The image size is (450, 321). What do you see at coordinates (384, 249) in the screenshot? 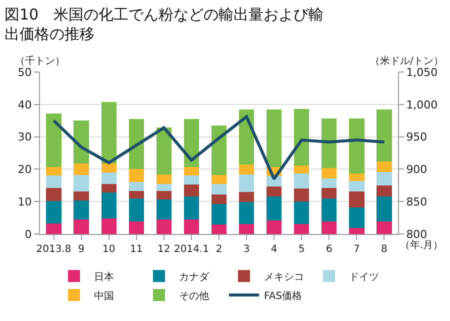
I see `x-tick-label: 8` at bounding box center [384, 249].